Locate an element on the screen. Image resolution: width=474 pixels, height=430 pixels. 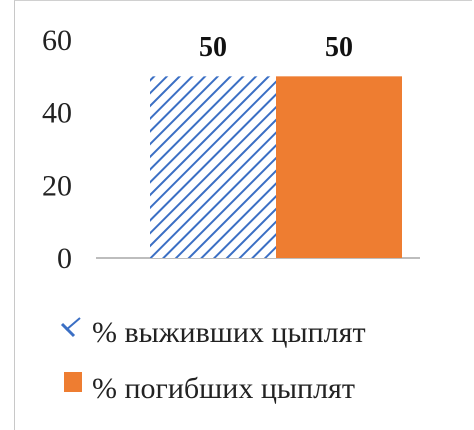
legend-swatch-hatch is located at coordinates (70, 327).